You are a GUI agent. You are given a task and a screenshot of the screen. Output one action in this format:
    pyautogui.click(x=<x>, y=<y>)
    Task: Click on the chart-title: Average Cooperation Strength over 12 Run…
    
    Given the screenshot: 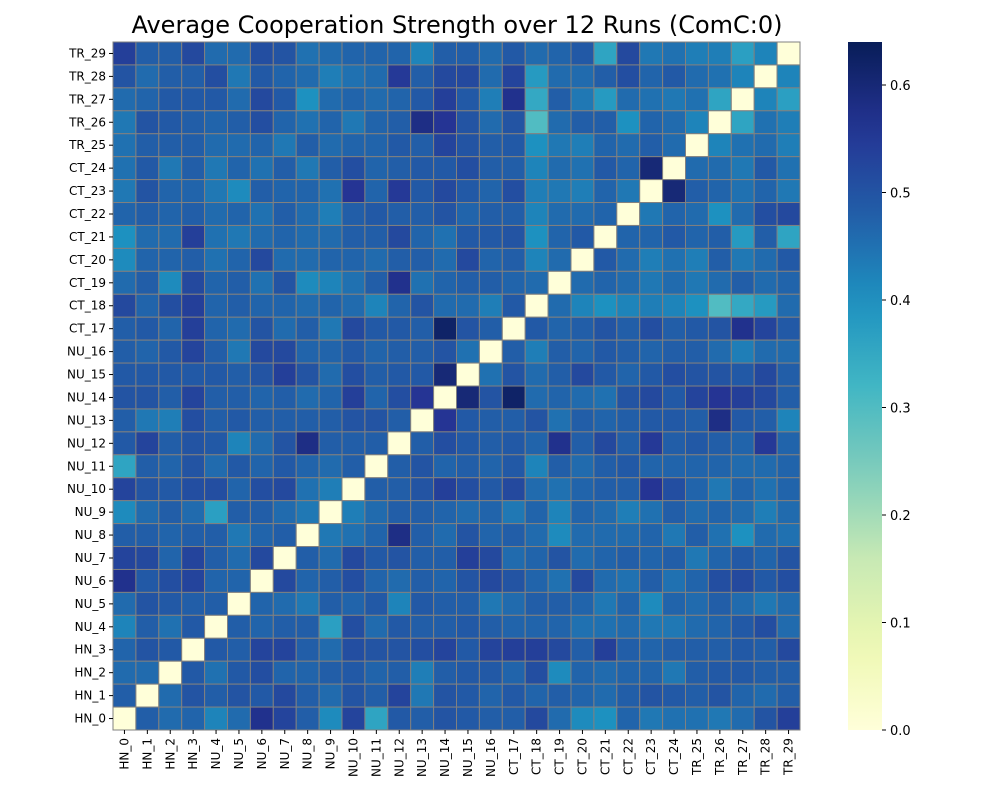 What is the action you would take?
    pyautogui.click(x=456, y=25)
    